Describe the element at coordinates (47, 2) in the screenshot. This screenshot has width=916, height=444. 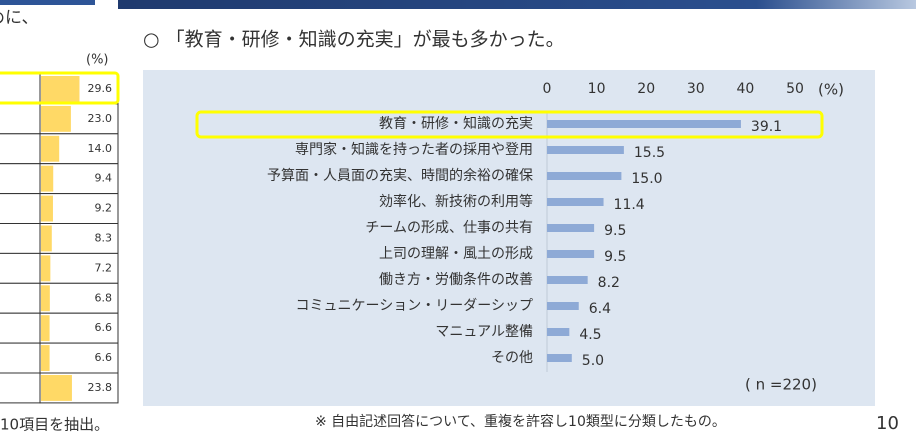
I see `header-bar-left` at that location.